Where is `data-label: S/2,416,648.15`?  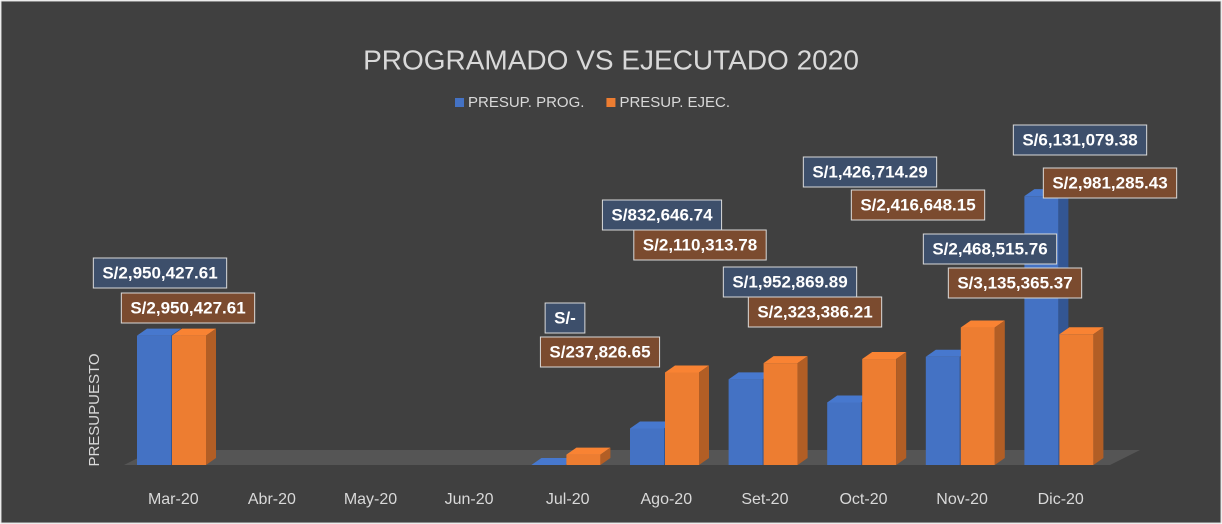 data-label: S/2,416,648.15 is located at coordinates (917, 204).